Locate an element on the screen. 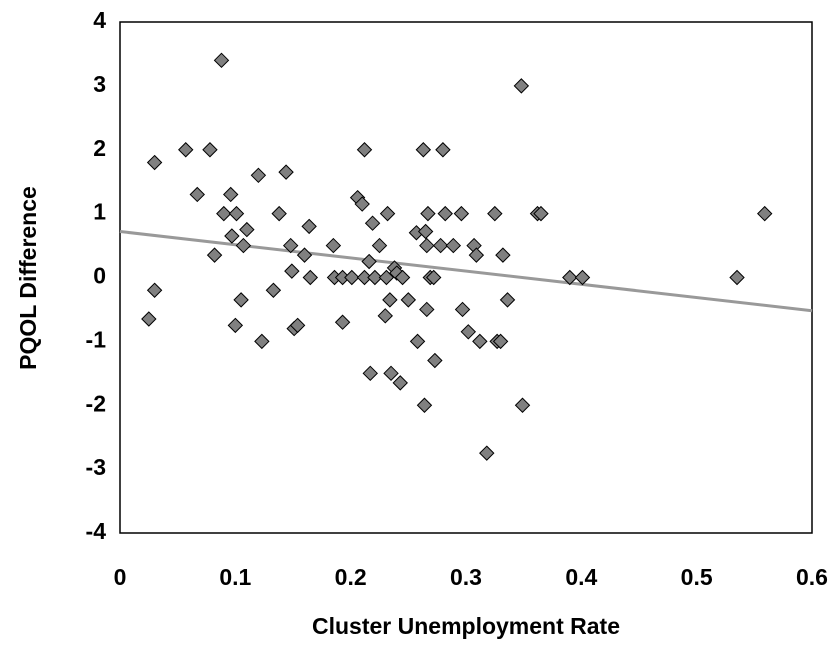  y-tick-label: 2 is located at coordinates (99, 148).